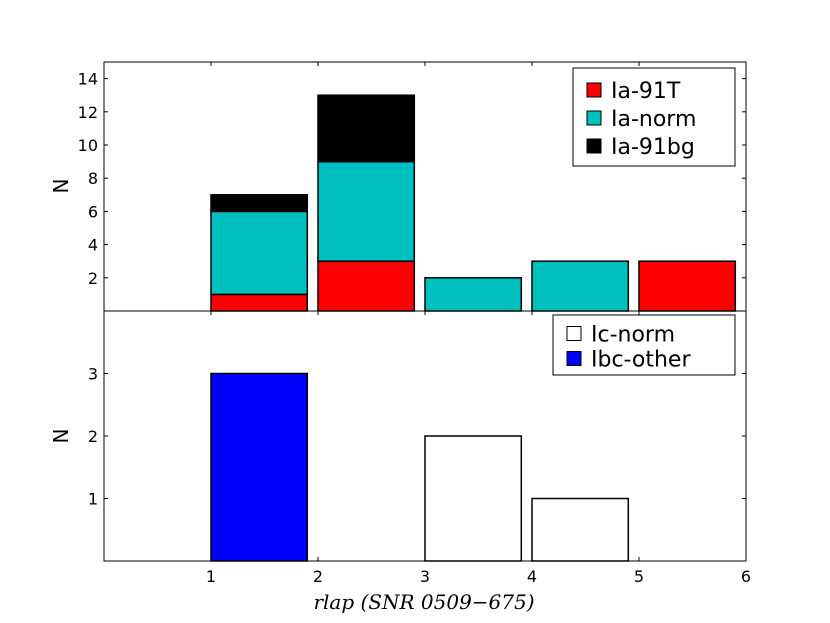 This screenshot has height=623, width=830. Describe the element at coordinates (333, 602) in the screenshot. I see `x-axis-label-main: rlap` at that location.